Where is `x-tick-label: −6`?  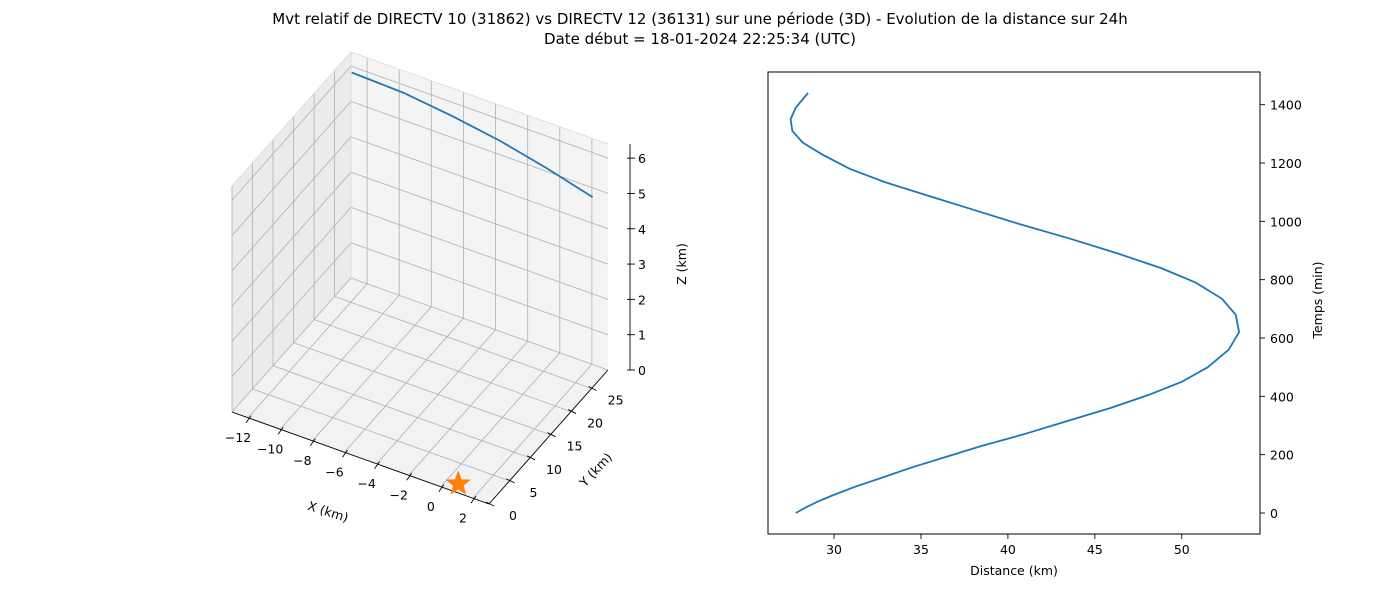 x-tick-label: −6 is located at coordinates (334, 471).